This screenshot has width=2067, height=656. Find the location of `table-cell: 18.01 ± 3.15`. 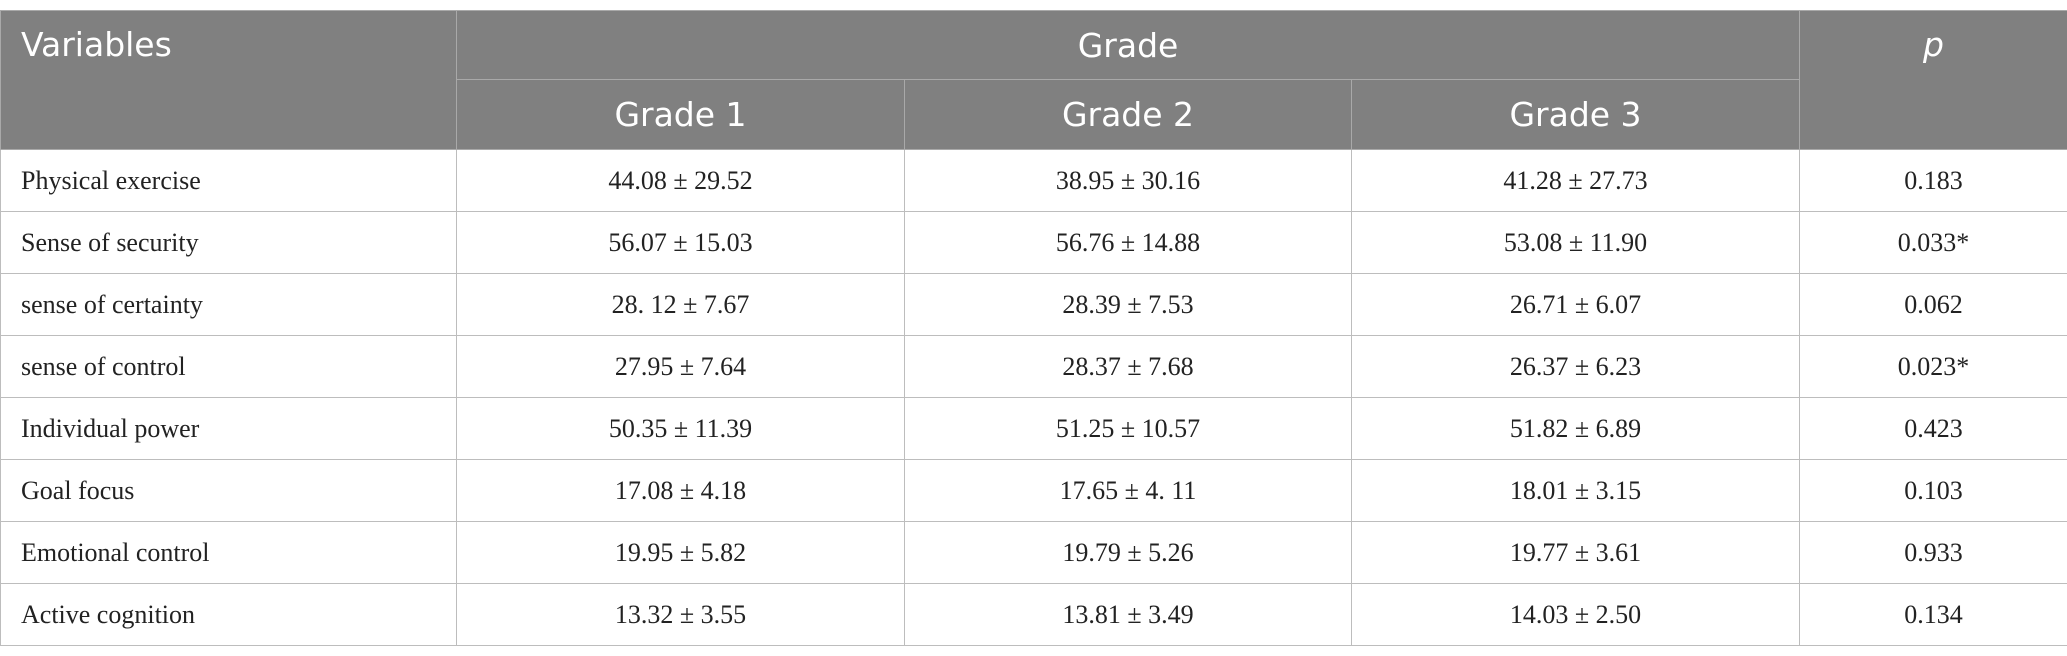

table-cell: 18.01 ± 3.15 is located at coordinates (1575, 490).